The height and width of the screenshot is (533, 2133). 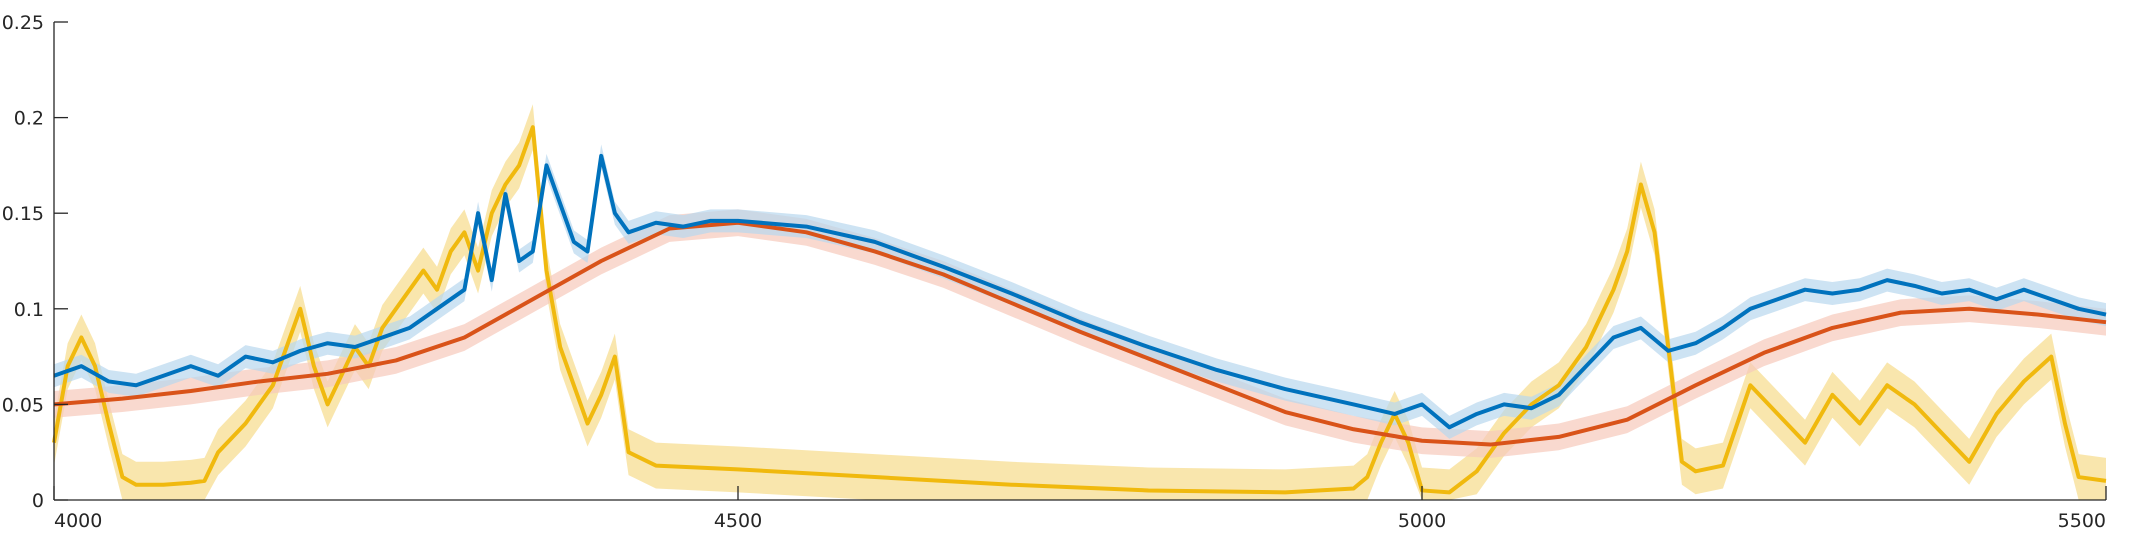 What do you see at coordinates (23, 214) in the screenshot?
I see `y-tick-label-3: 0.15` at bounding box center [23, 214].